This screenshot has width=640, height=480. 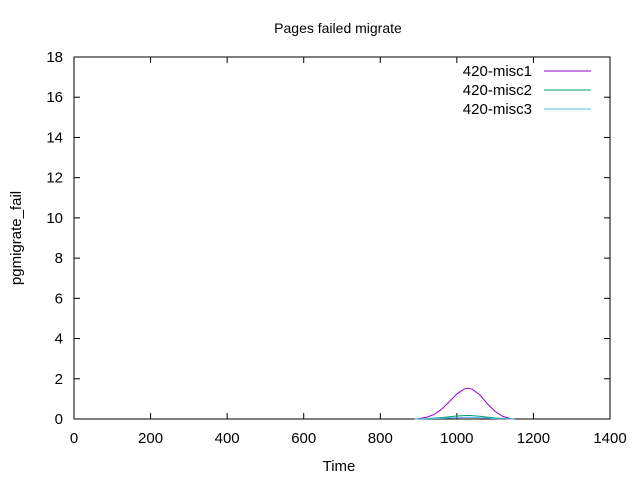 What do you see at coordinates (303, 438) in the screenshot?
I see `x-tick-label: 600` at bounding box center [303, 438].